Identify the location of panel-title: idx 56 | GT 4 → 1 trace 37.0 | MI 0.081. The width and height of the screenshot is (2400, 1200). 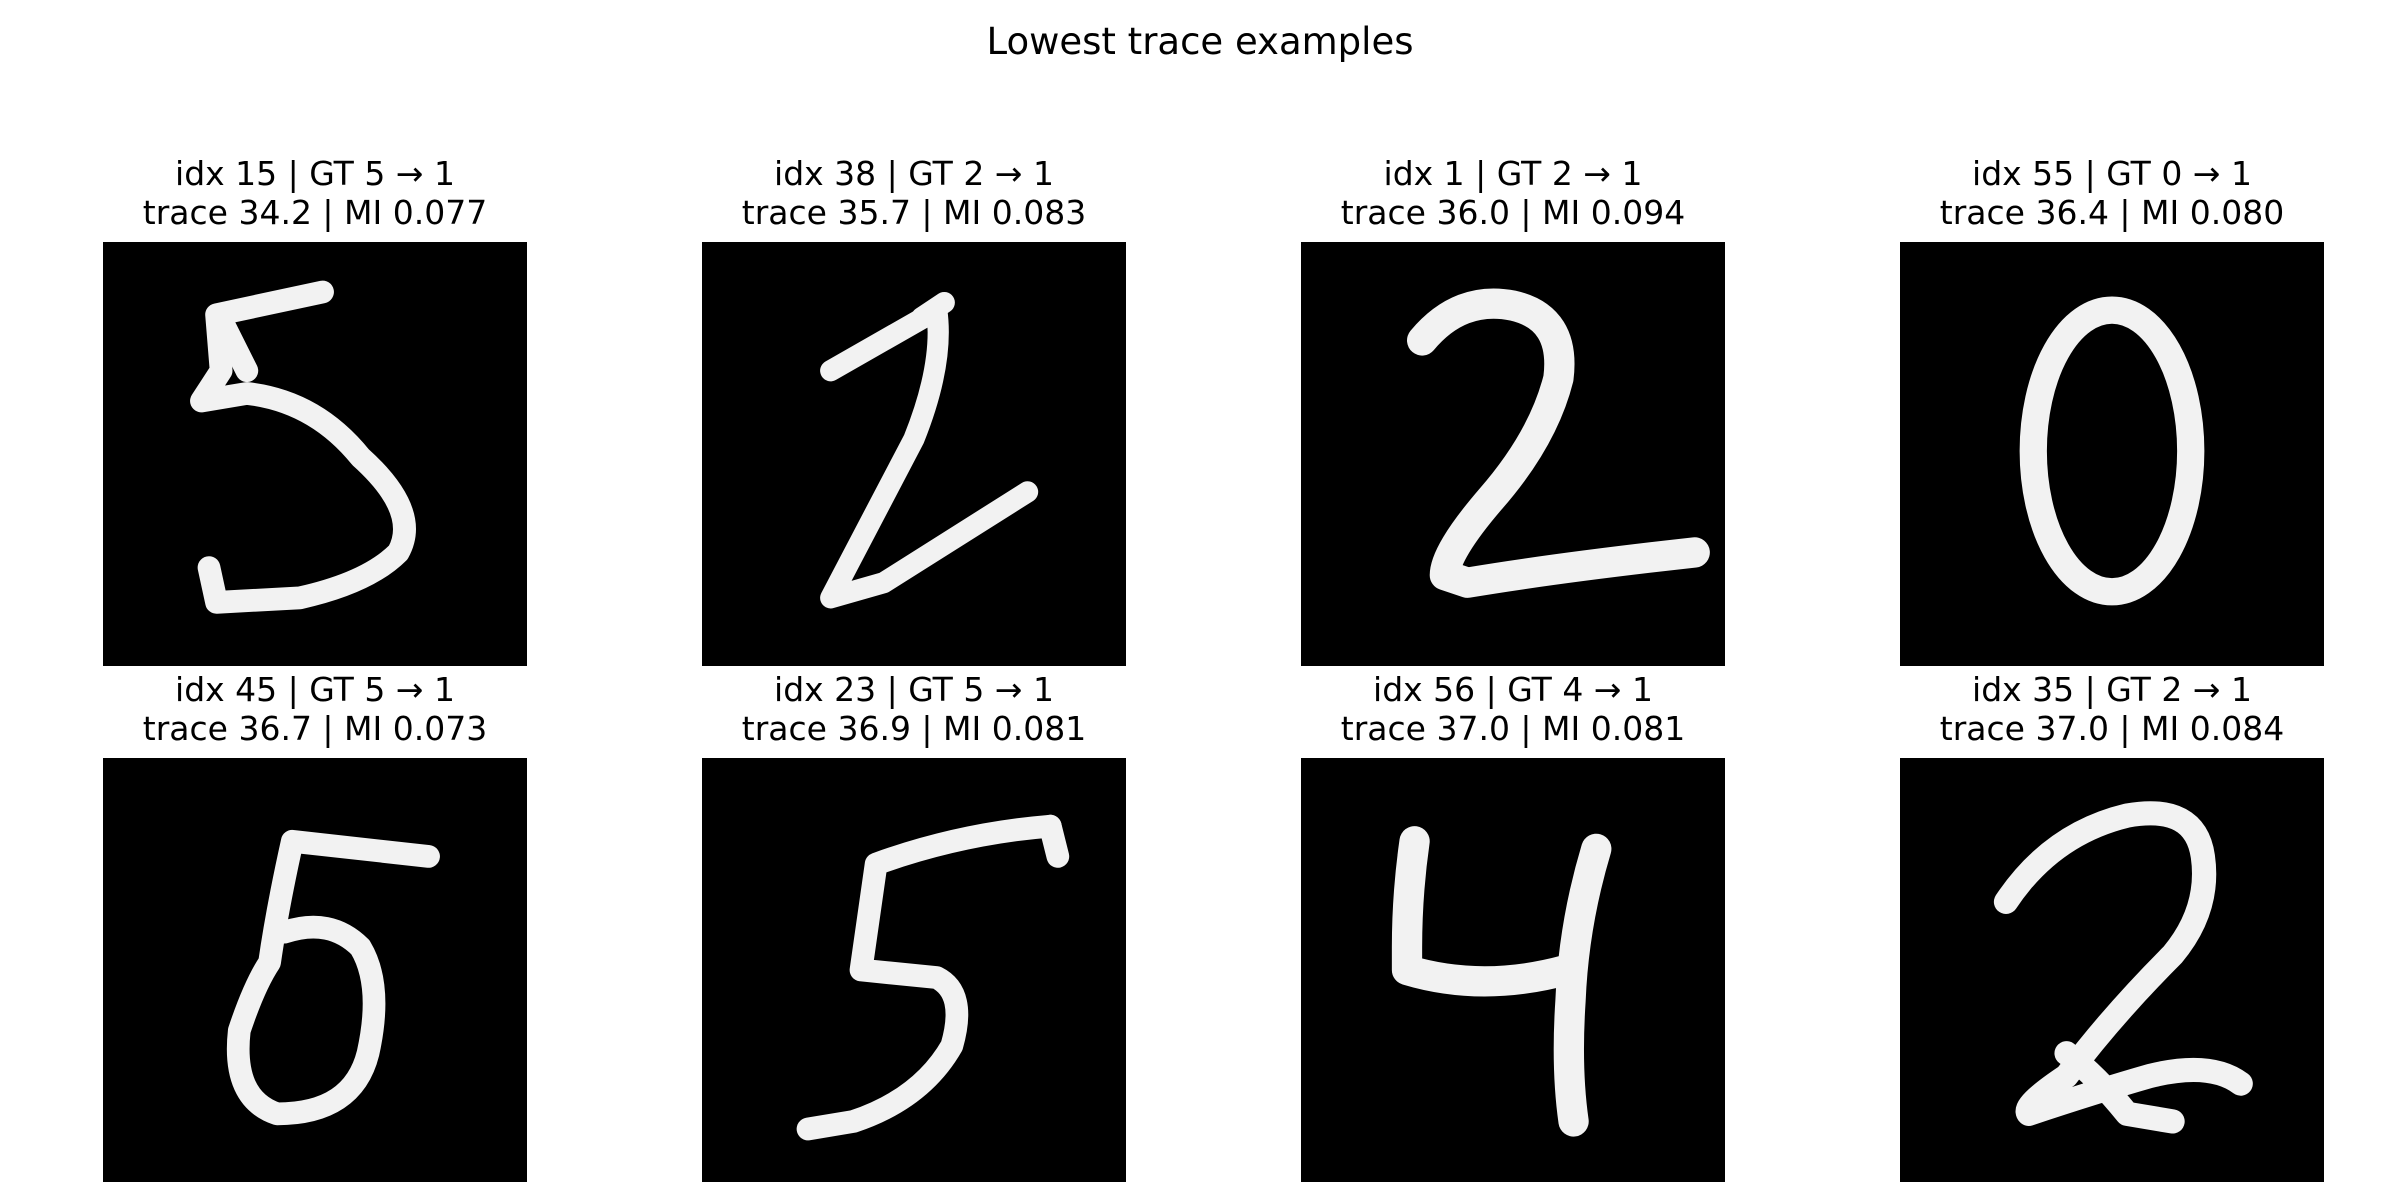
(1513, 709).